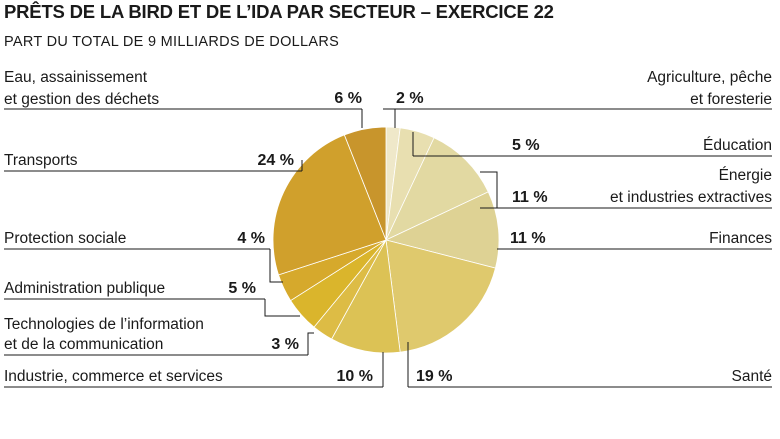  Describe the element at coordinates (172, 42) in the screenshot. I see `chart-subtitle: PART DU TOTAL DE 9 MILLIARDS DE DOLLARS` at that location.